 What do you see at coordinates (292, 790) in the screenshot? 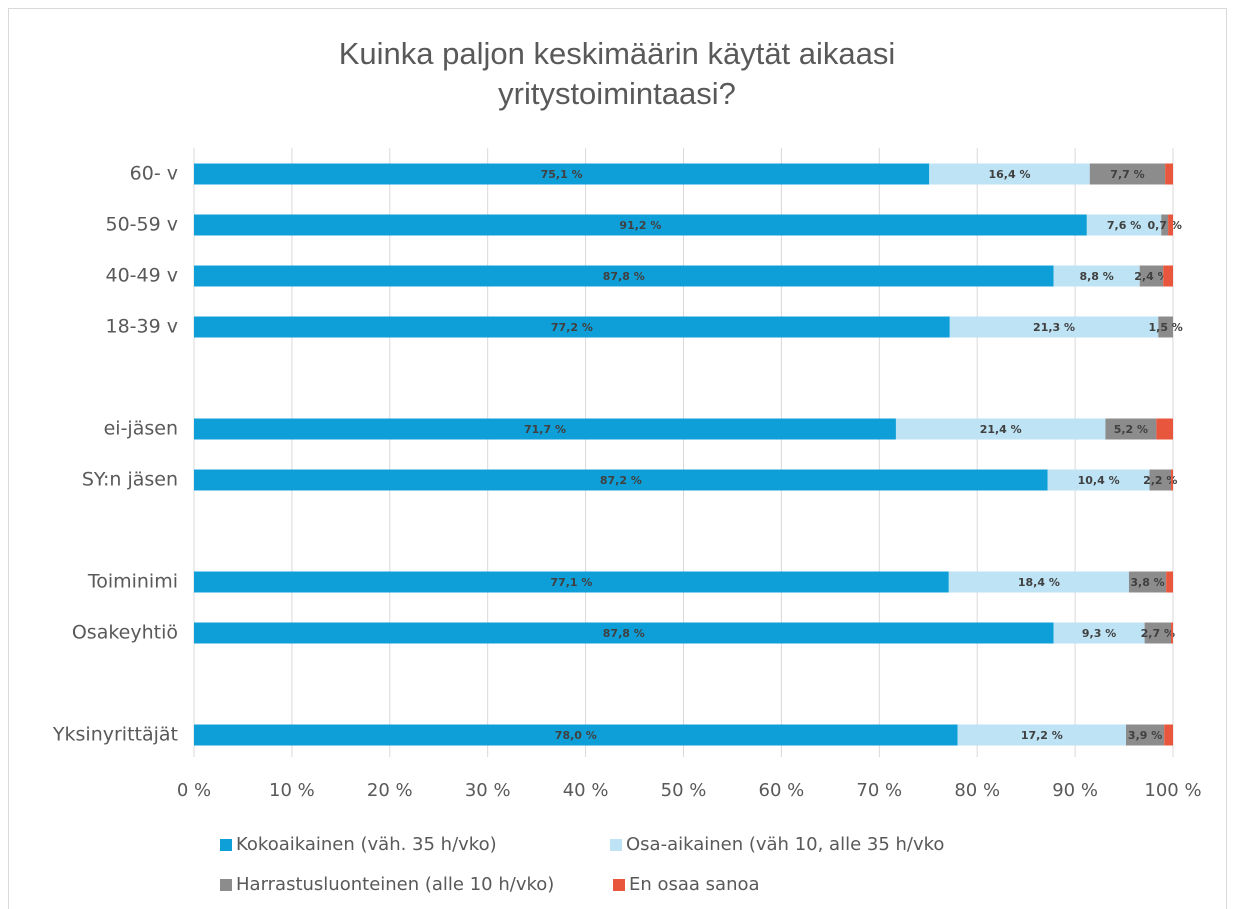
I see `x-tick-label: 10 %` at bounding box center [292, 790].